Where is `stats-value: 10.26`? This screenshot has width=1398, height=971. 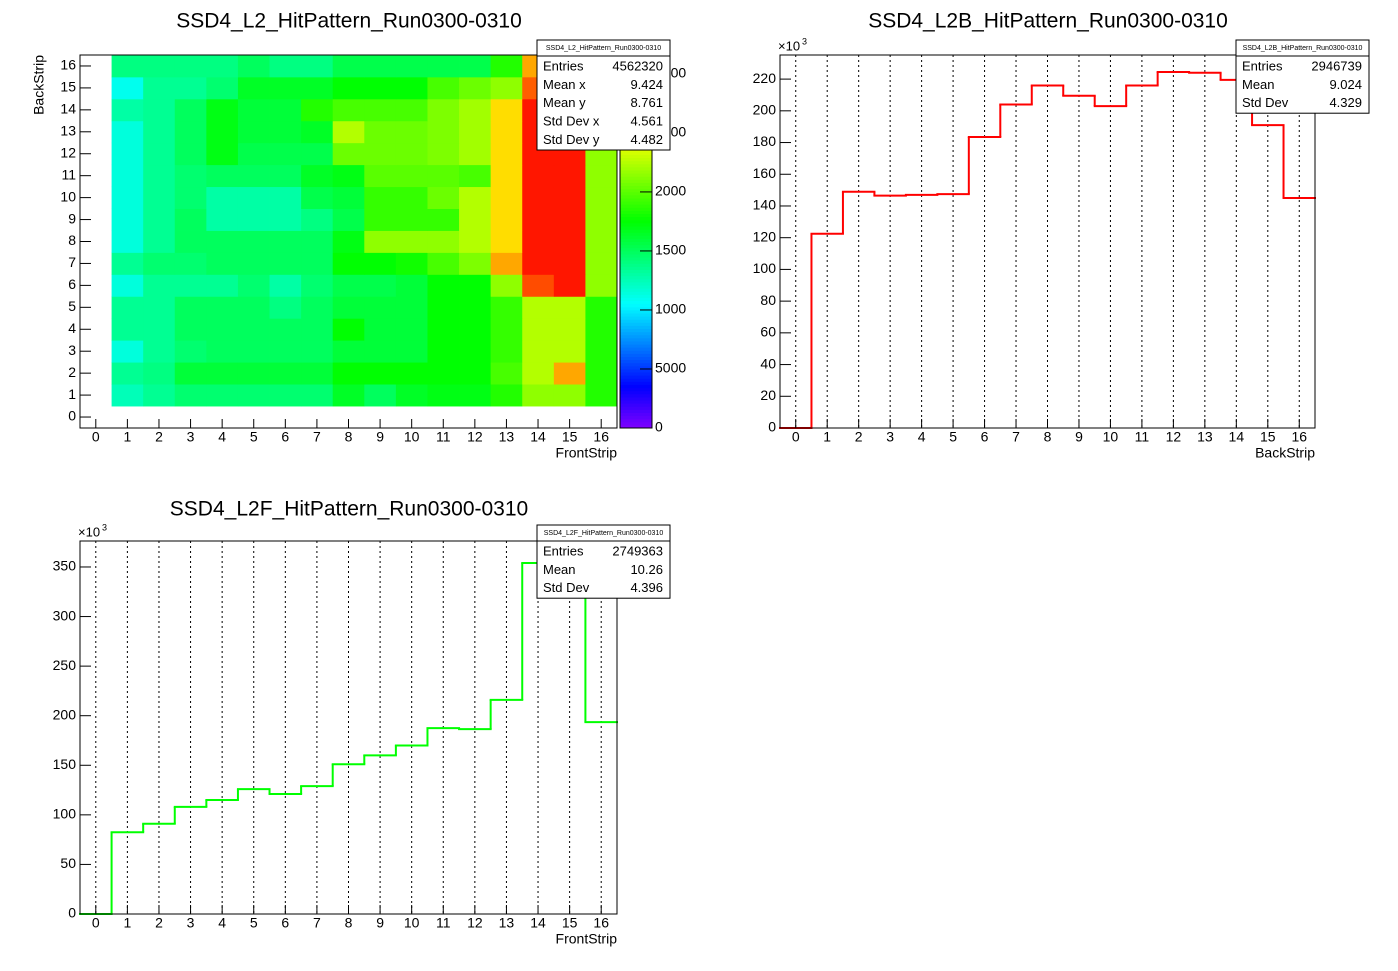 stats-value: 10.26 is located at coordinates (646, 569).